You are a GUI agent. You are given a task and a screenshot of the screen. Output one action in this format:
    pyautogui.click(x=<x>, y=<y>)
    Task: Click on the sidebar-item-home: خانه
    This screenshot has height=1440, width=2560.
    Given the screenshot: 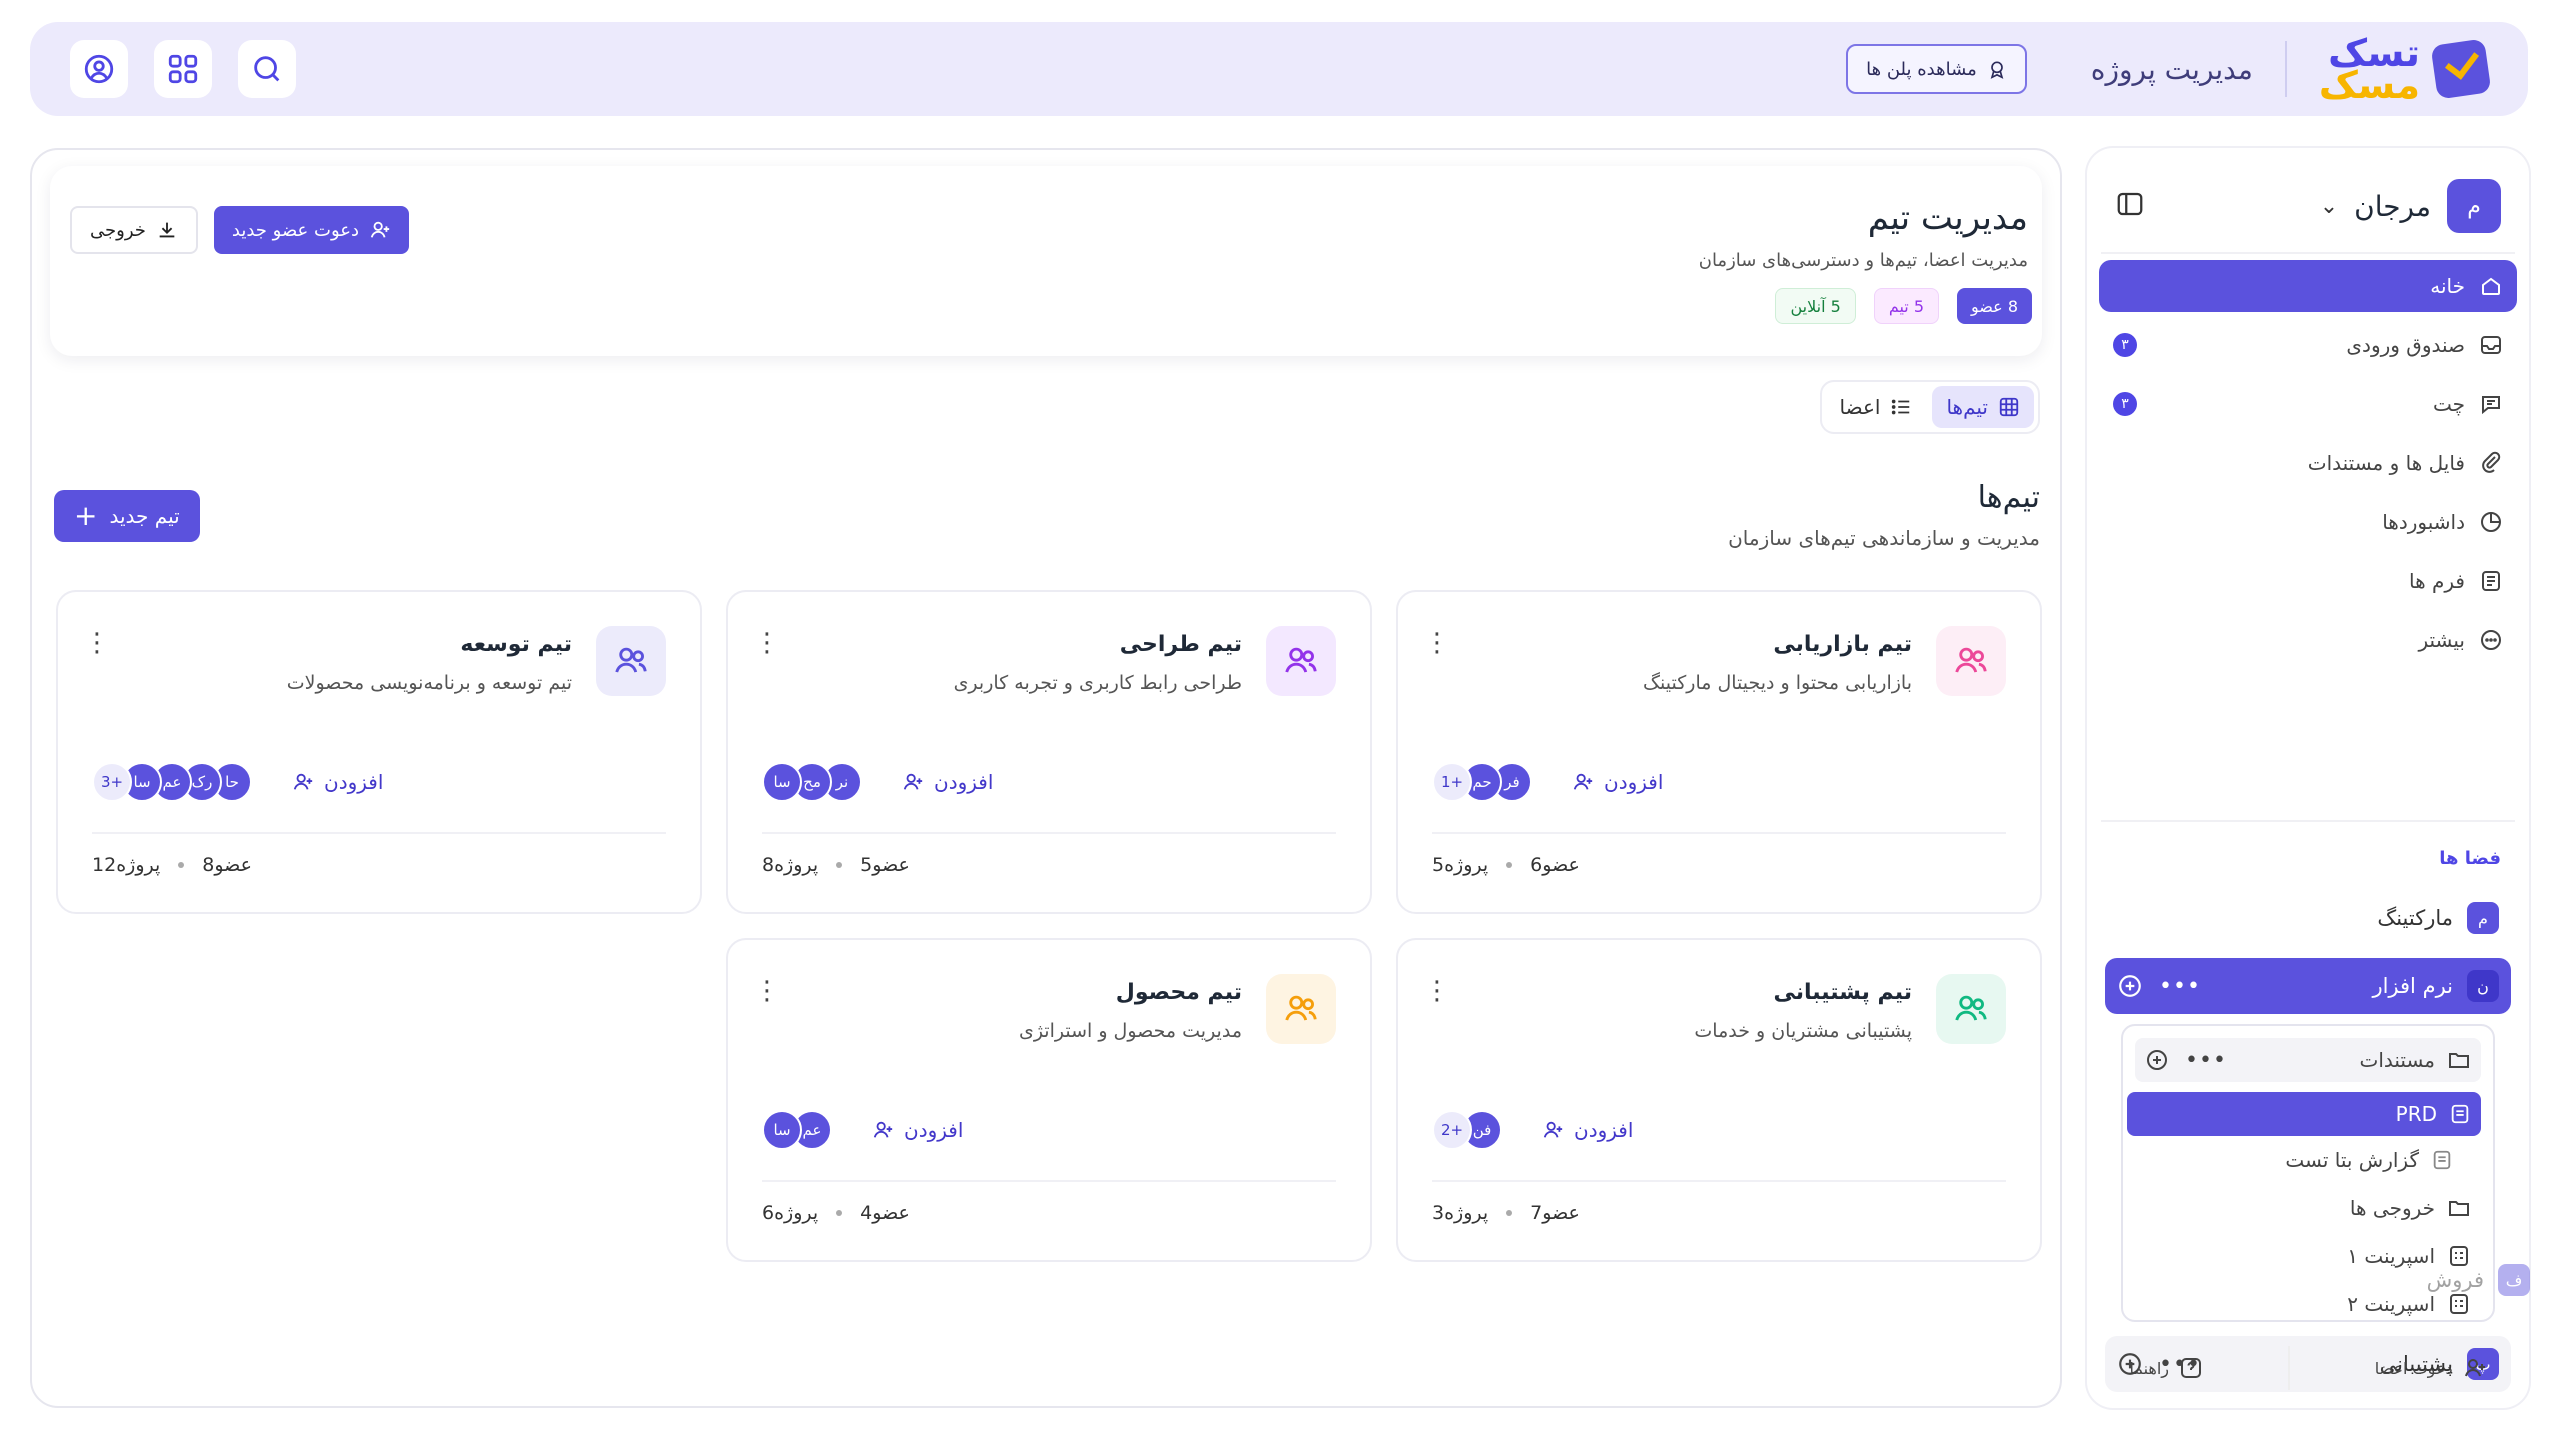 What is the action you would take?
    pyautogui.click(x=2308, y=286)
    